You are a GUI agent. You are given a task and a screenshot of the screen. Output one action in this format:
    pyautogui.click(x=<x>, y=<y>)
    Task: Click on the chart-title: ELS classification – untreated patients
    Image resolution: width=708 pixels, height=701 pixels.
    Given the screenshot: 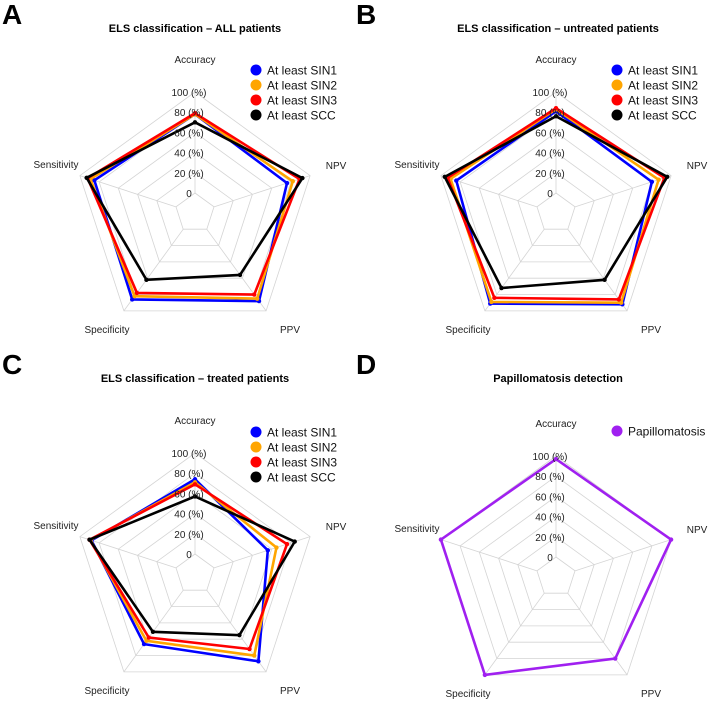 What is the action you would take?
    pyautogui.click(x=558, y=29)
    